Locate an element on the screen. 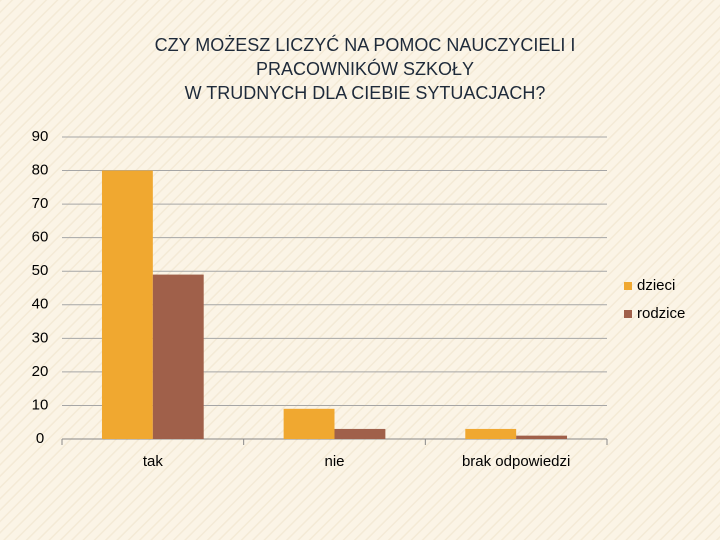  x-tick-label: brak odpowiedzi is located at coordinates (516, 461).